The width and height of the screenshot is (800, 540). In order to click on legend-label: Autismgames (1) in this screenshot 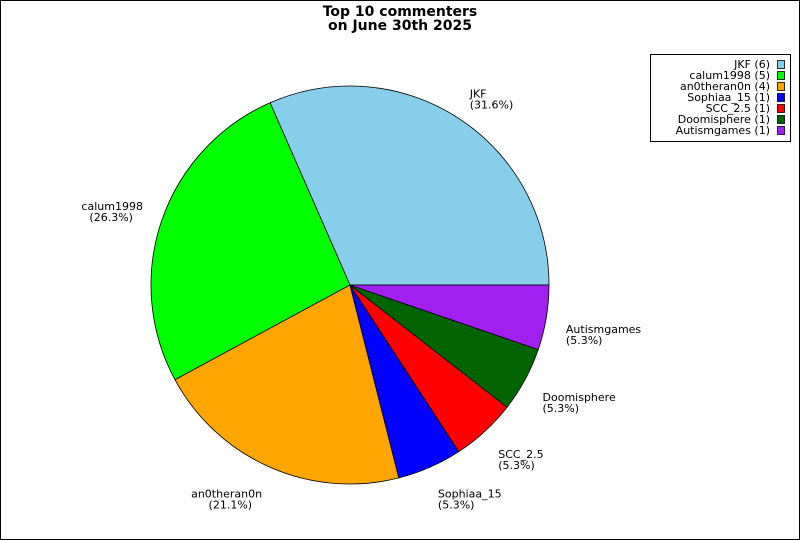, I will do `click(723, 130)`.